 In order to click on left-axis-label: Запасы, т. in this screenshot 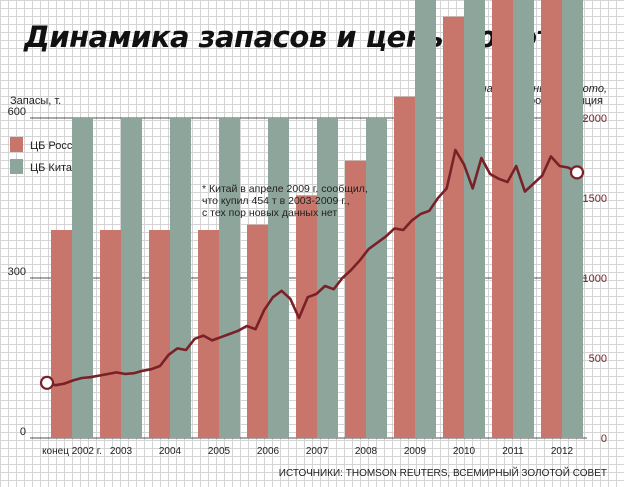, I will do `click(35, 101)`.